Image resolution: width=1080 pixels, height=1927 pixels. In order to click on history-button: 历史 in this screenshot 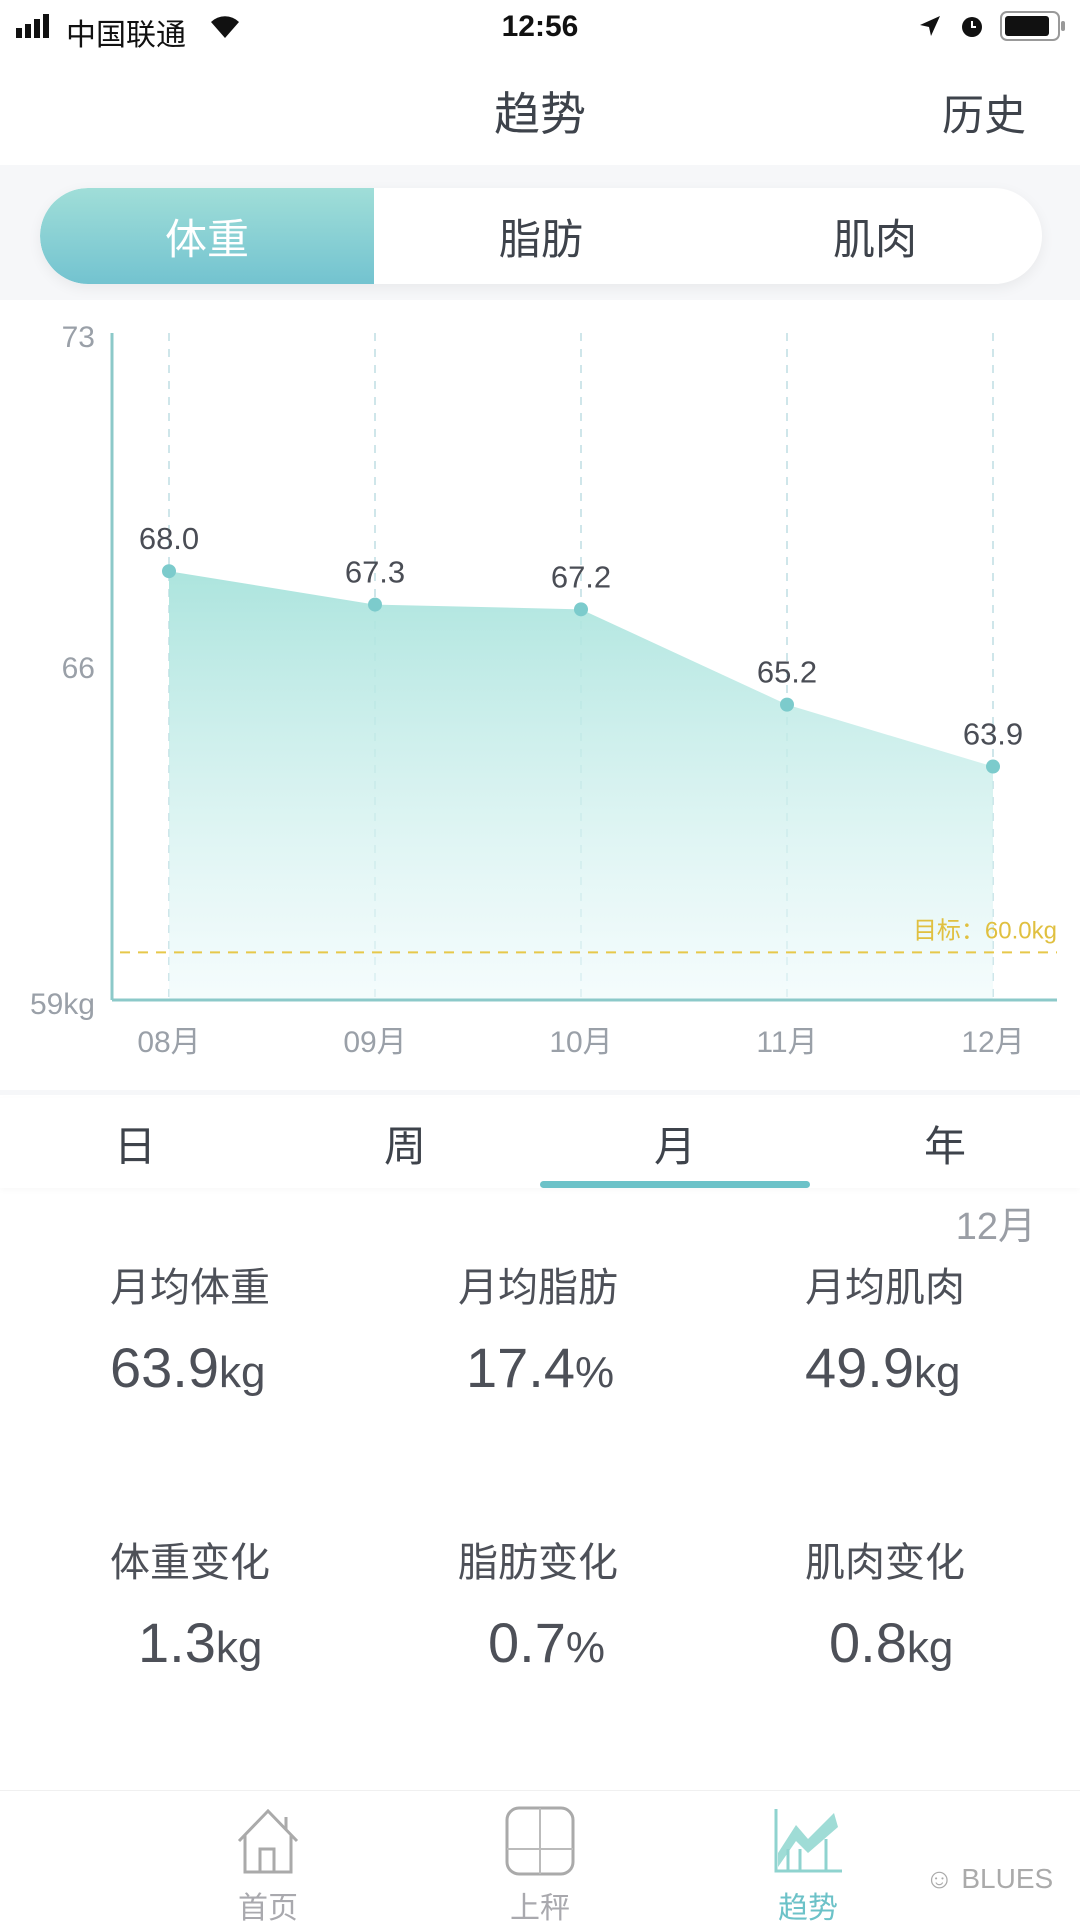, I will do `click(983, 115)`.